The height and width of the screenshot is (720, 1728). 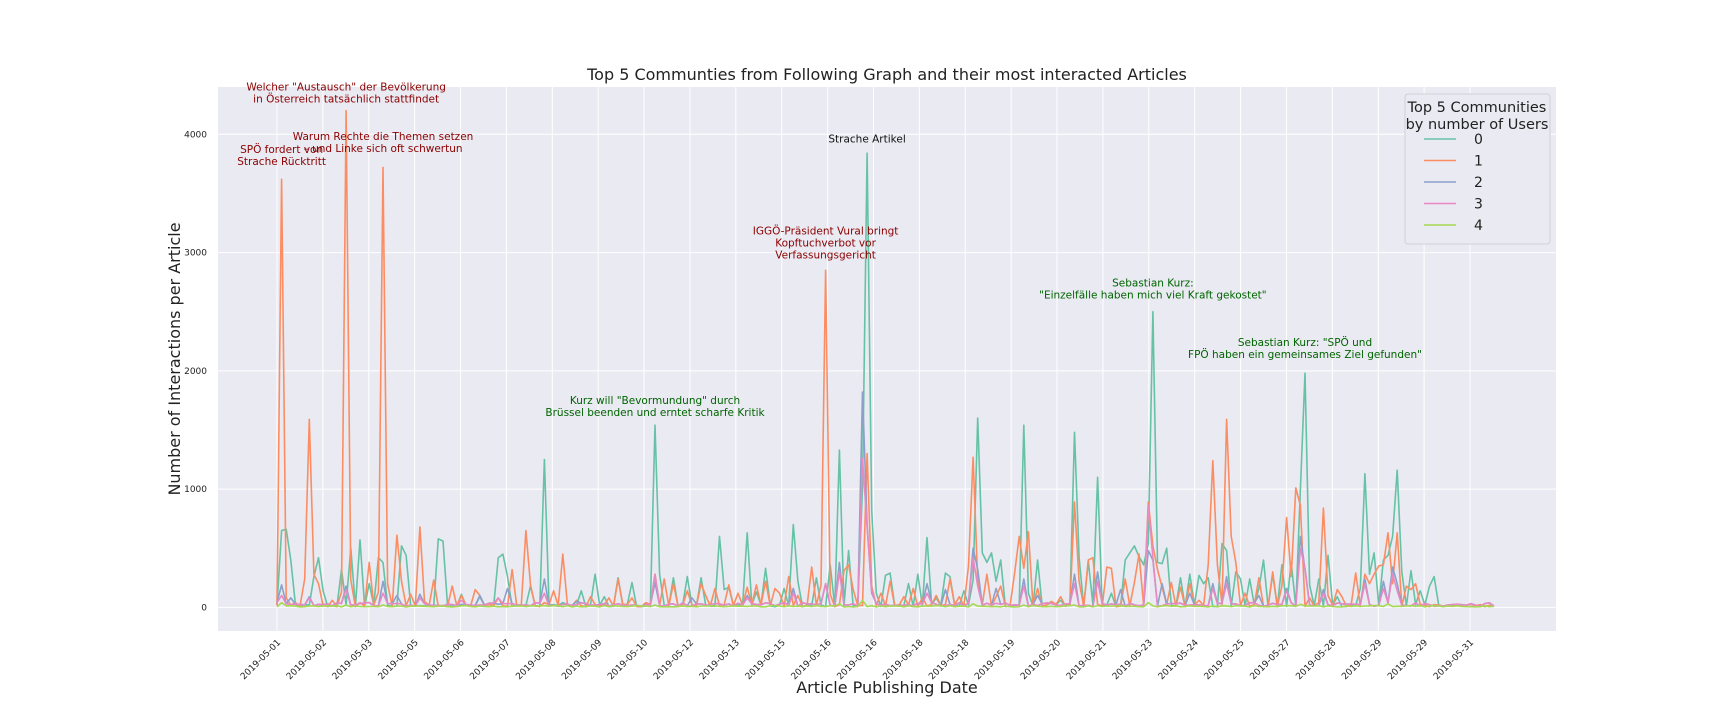 What do you see at coordinates (1453, 183) in the screenshot?
I see `legend-items: 0 1 2 3 4` at bounding box center [1453, 183].